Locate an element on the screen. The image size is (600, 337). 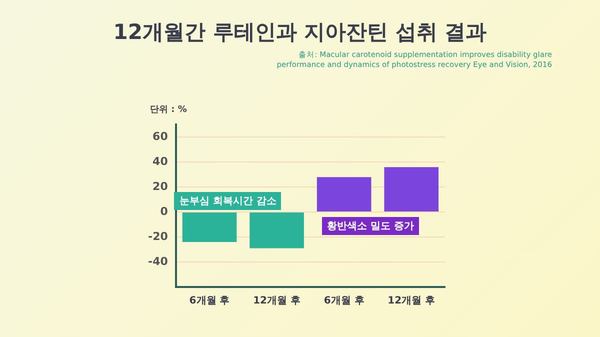
y-tick-label: -20 is located at coordinates (158, 236).